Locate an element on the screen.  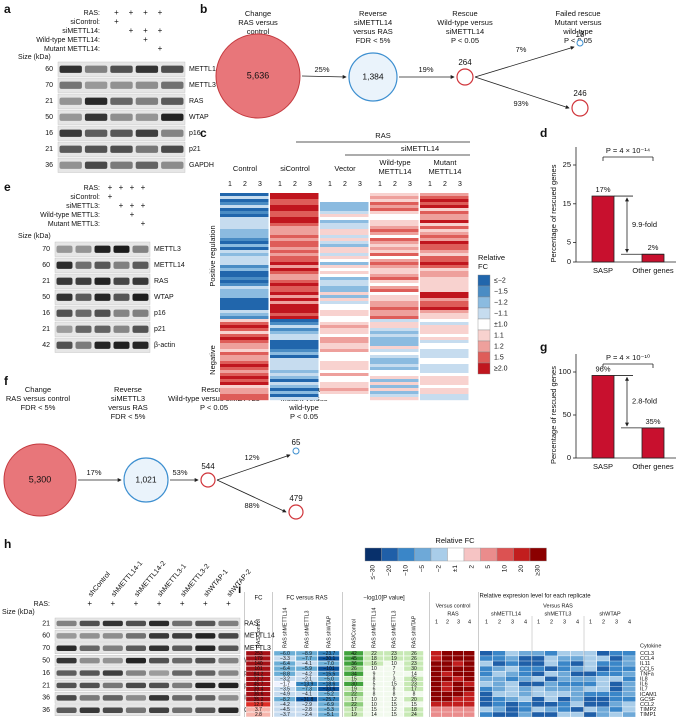
fc-value: 35.2 is located at coordinates (259, 700).